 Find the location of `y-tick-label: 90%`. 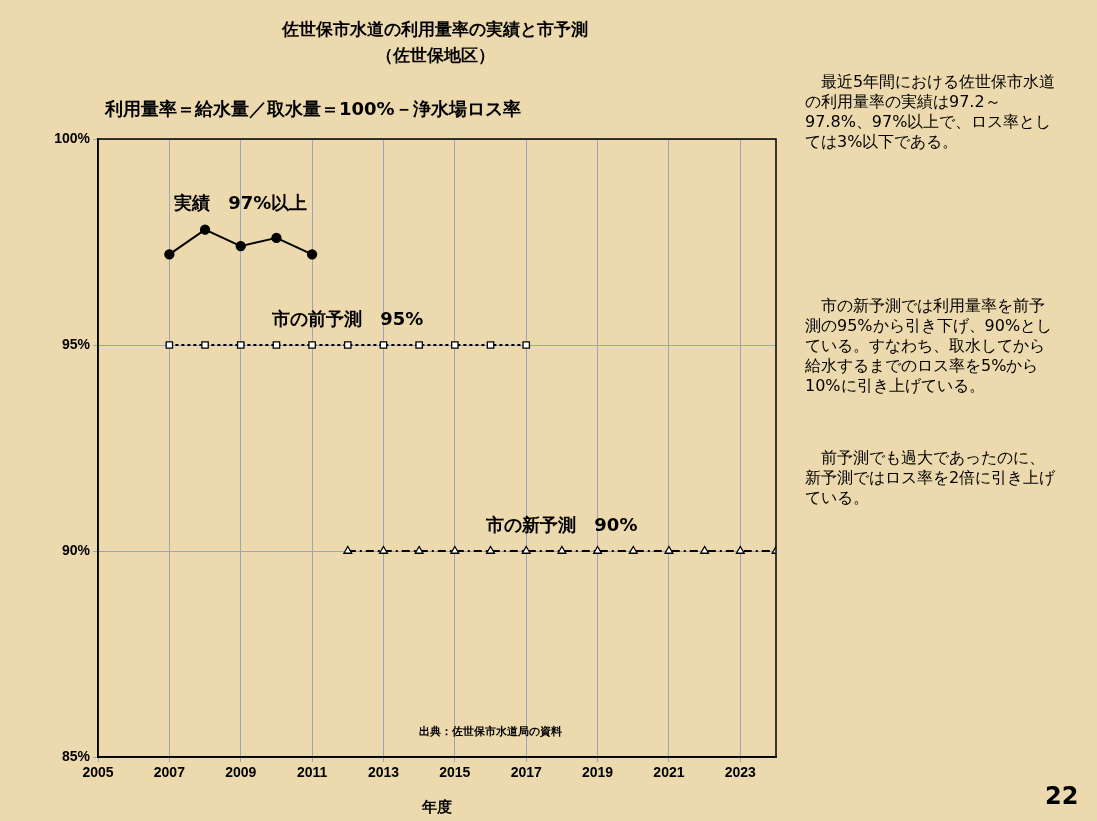

y-tick-label: 90% is located at coordinates (76, 549).